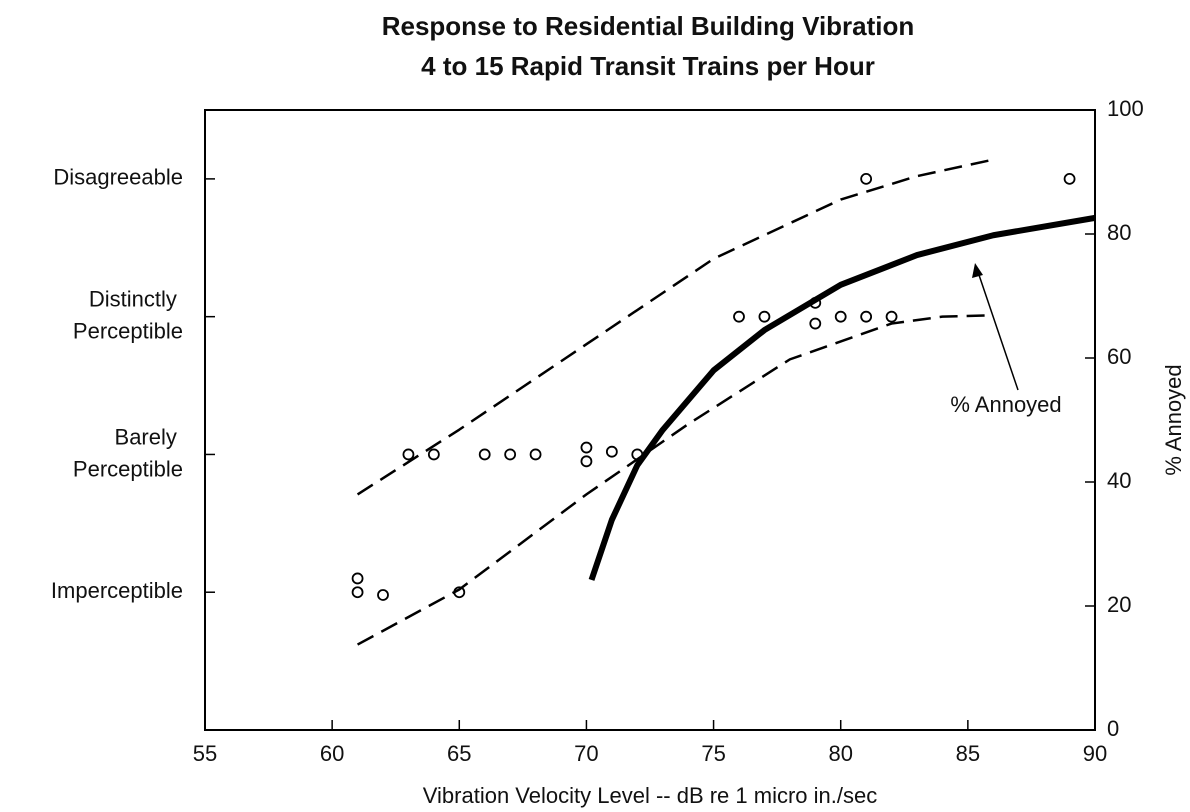 Image resolution: width=1190 pixels, height=812 pixels. I want to click on annotation-arrow, so click(998, 331).